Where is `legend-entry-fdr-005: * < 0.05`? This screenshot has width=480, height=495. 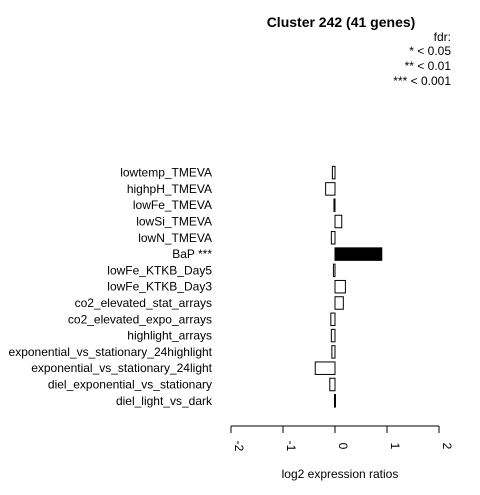
legend-entry-fdr-005: * < 0.05 is located at coordinates (430, 51).